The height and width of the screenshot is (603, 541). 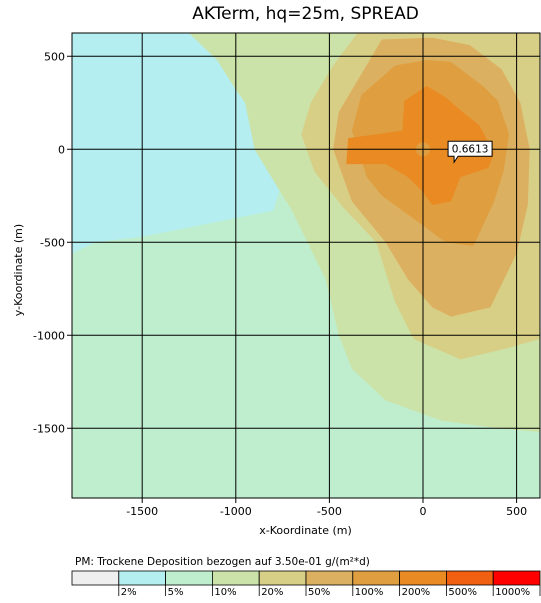 I want to click on y-tick-label: 500, so click(x=54, y=56).